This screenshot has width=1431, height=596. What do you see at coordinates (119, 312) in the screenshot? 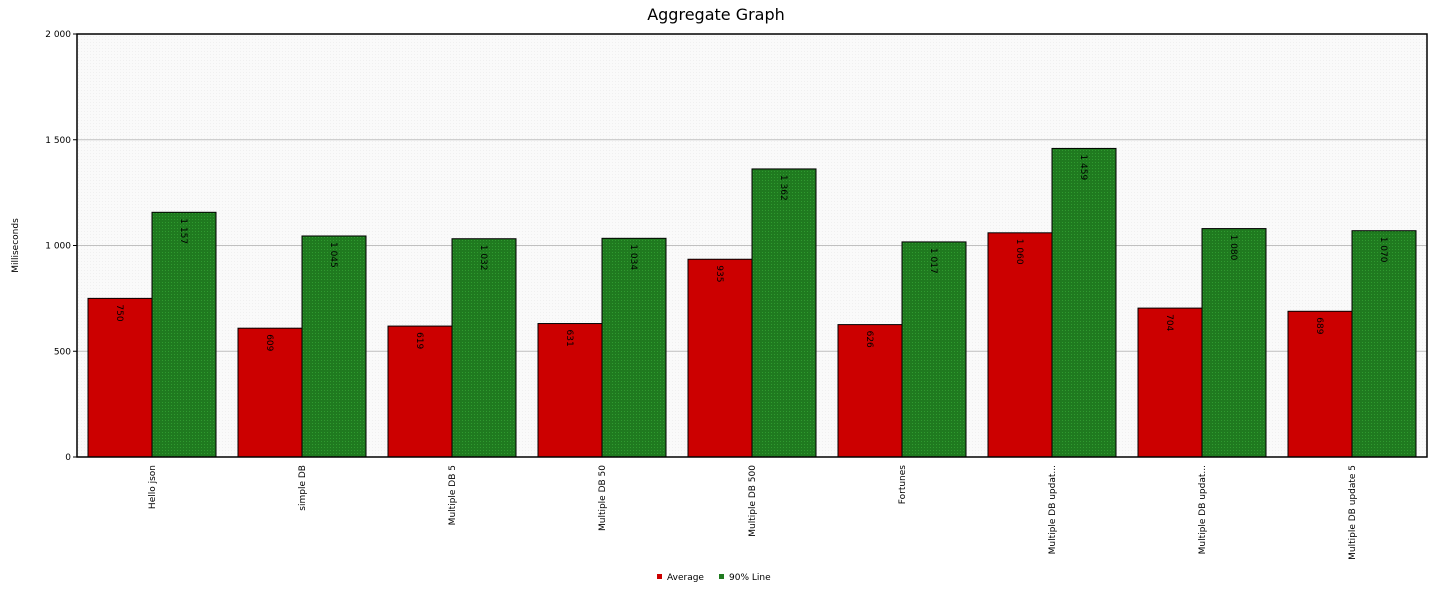
I see `bar-value-label: 750` at bounding box center [119, 312].